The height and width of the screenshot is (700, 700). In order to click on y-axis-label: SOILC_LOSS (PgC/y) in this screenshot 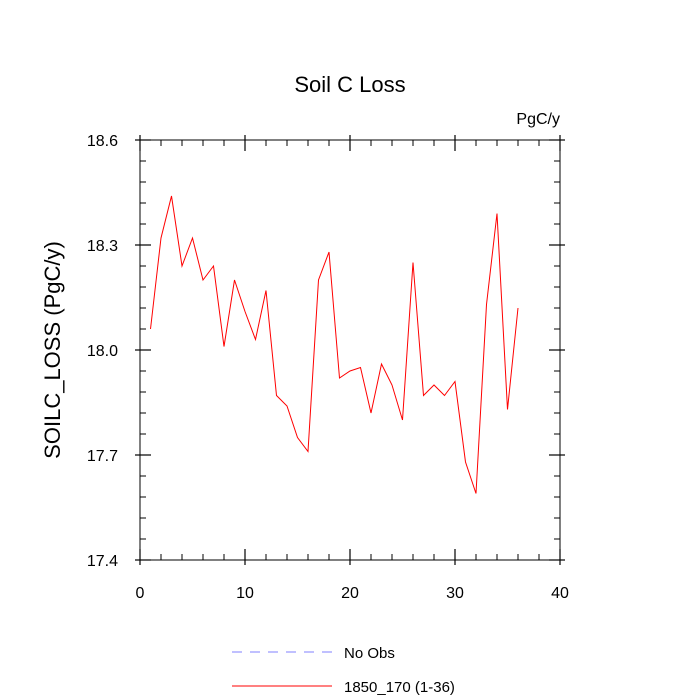, I will do `click(52, 350)`.